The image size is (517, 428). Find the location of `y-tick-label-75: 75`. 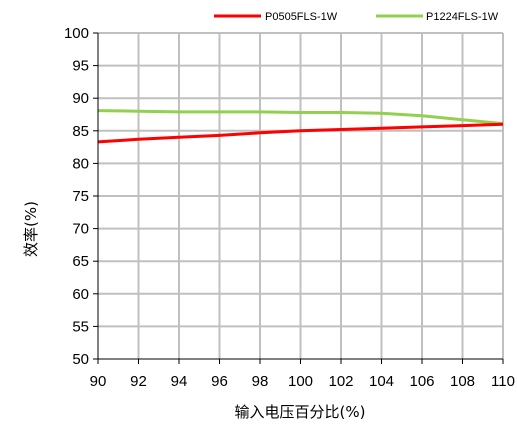

y-tick-label-75: 75 is located at coordinates (80, 196).